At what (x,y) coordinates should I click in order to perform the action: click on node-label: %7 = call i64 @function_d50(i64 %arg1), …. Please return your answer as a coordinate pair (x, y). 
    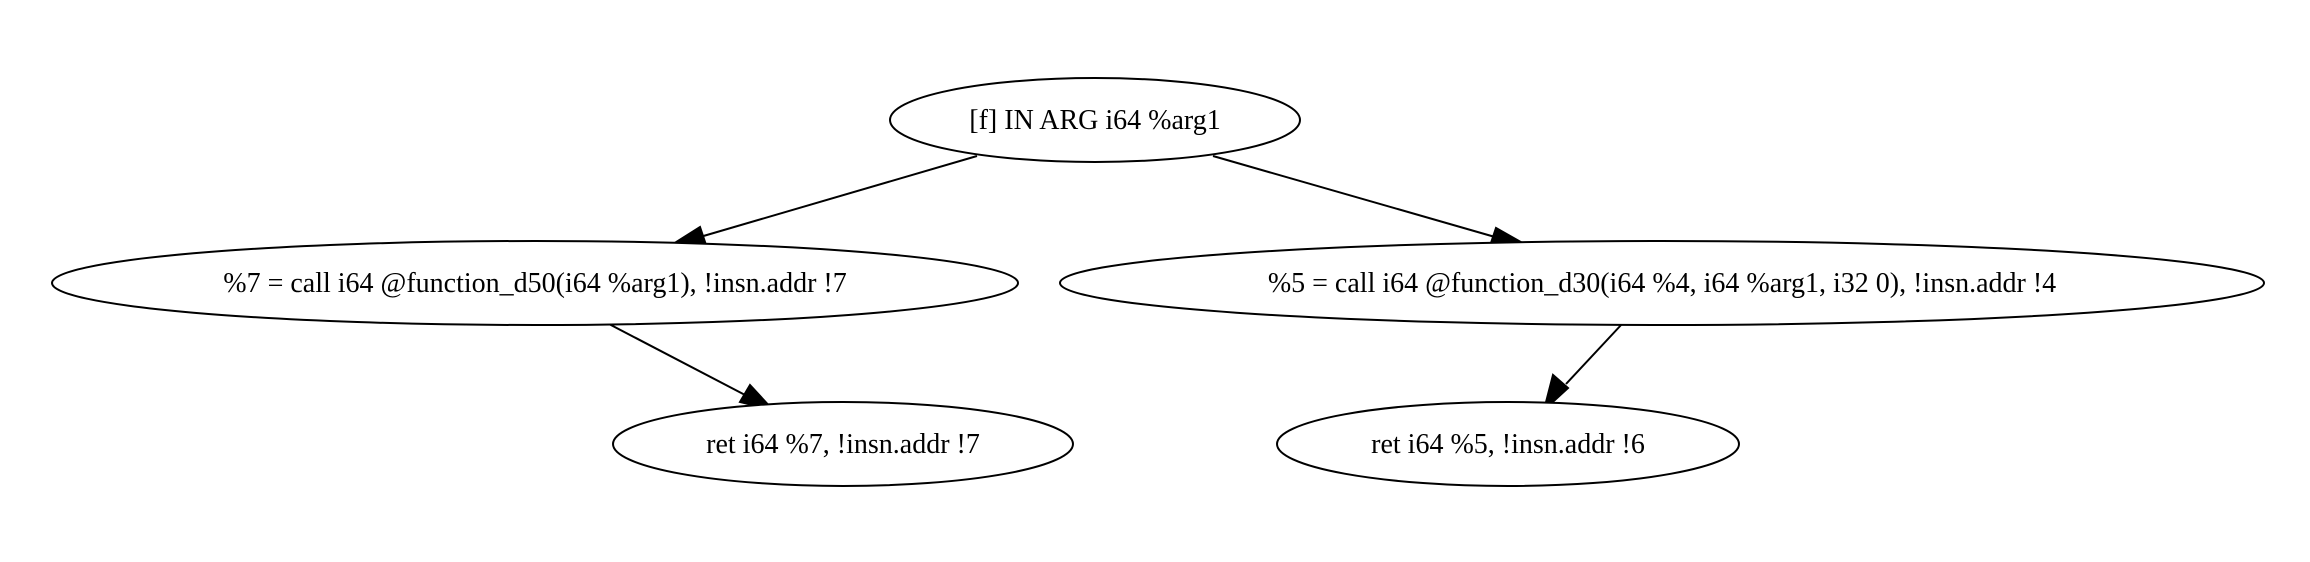
    Looking at the image, I should click on (534, 283).